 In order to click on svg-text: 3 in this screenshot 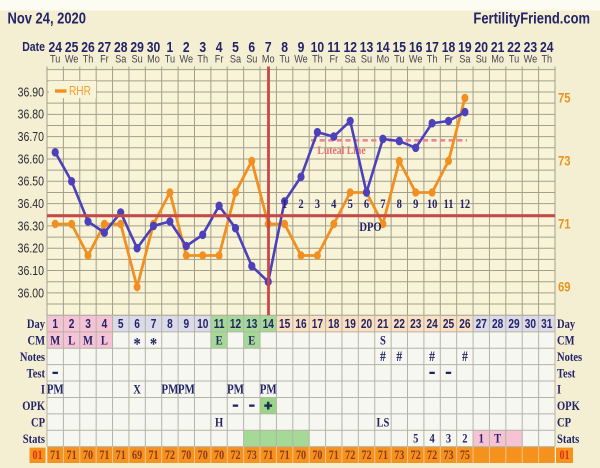, I will do `click(448, 438)`.